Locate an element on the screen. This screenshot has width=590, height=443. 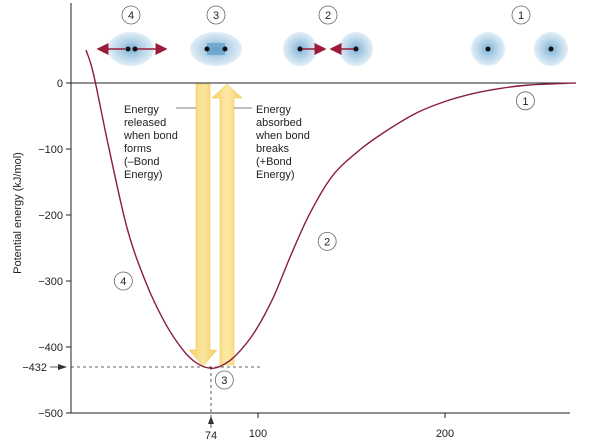
stage-3-nucleus-left is located at coordinates (207, 49).